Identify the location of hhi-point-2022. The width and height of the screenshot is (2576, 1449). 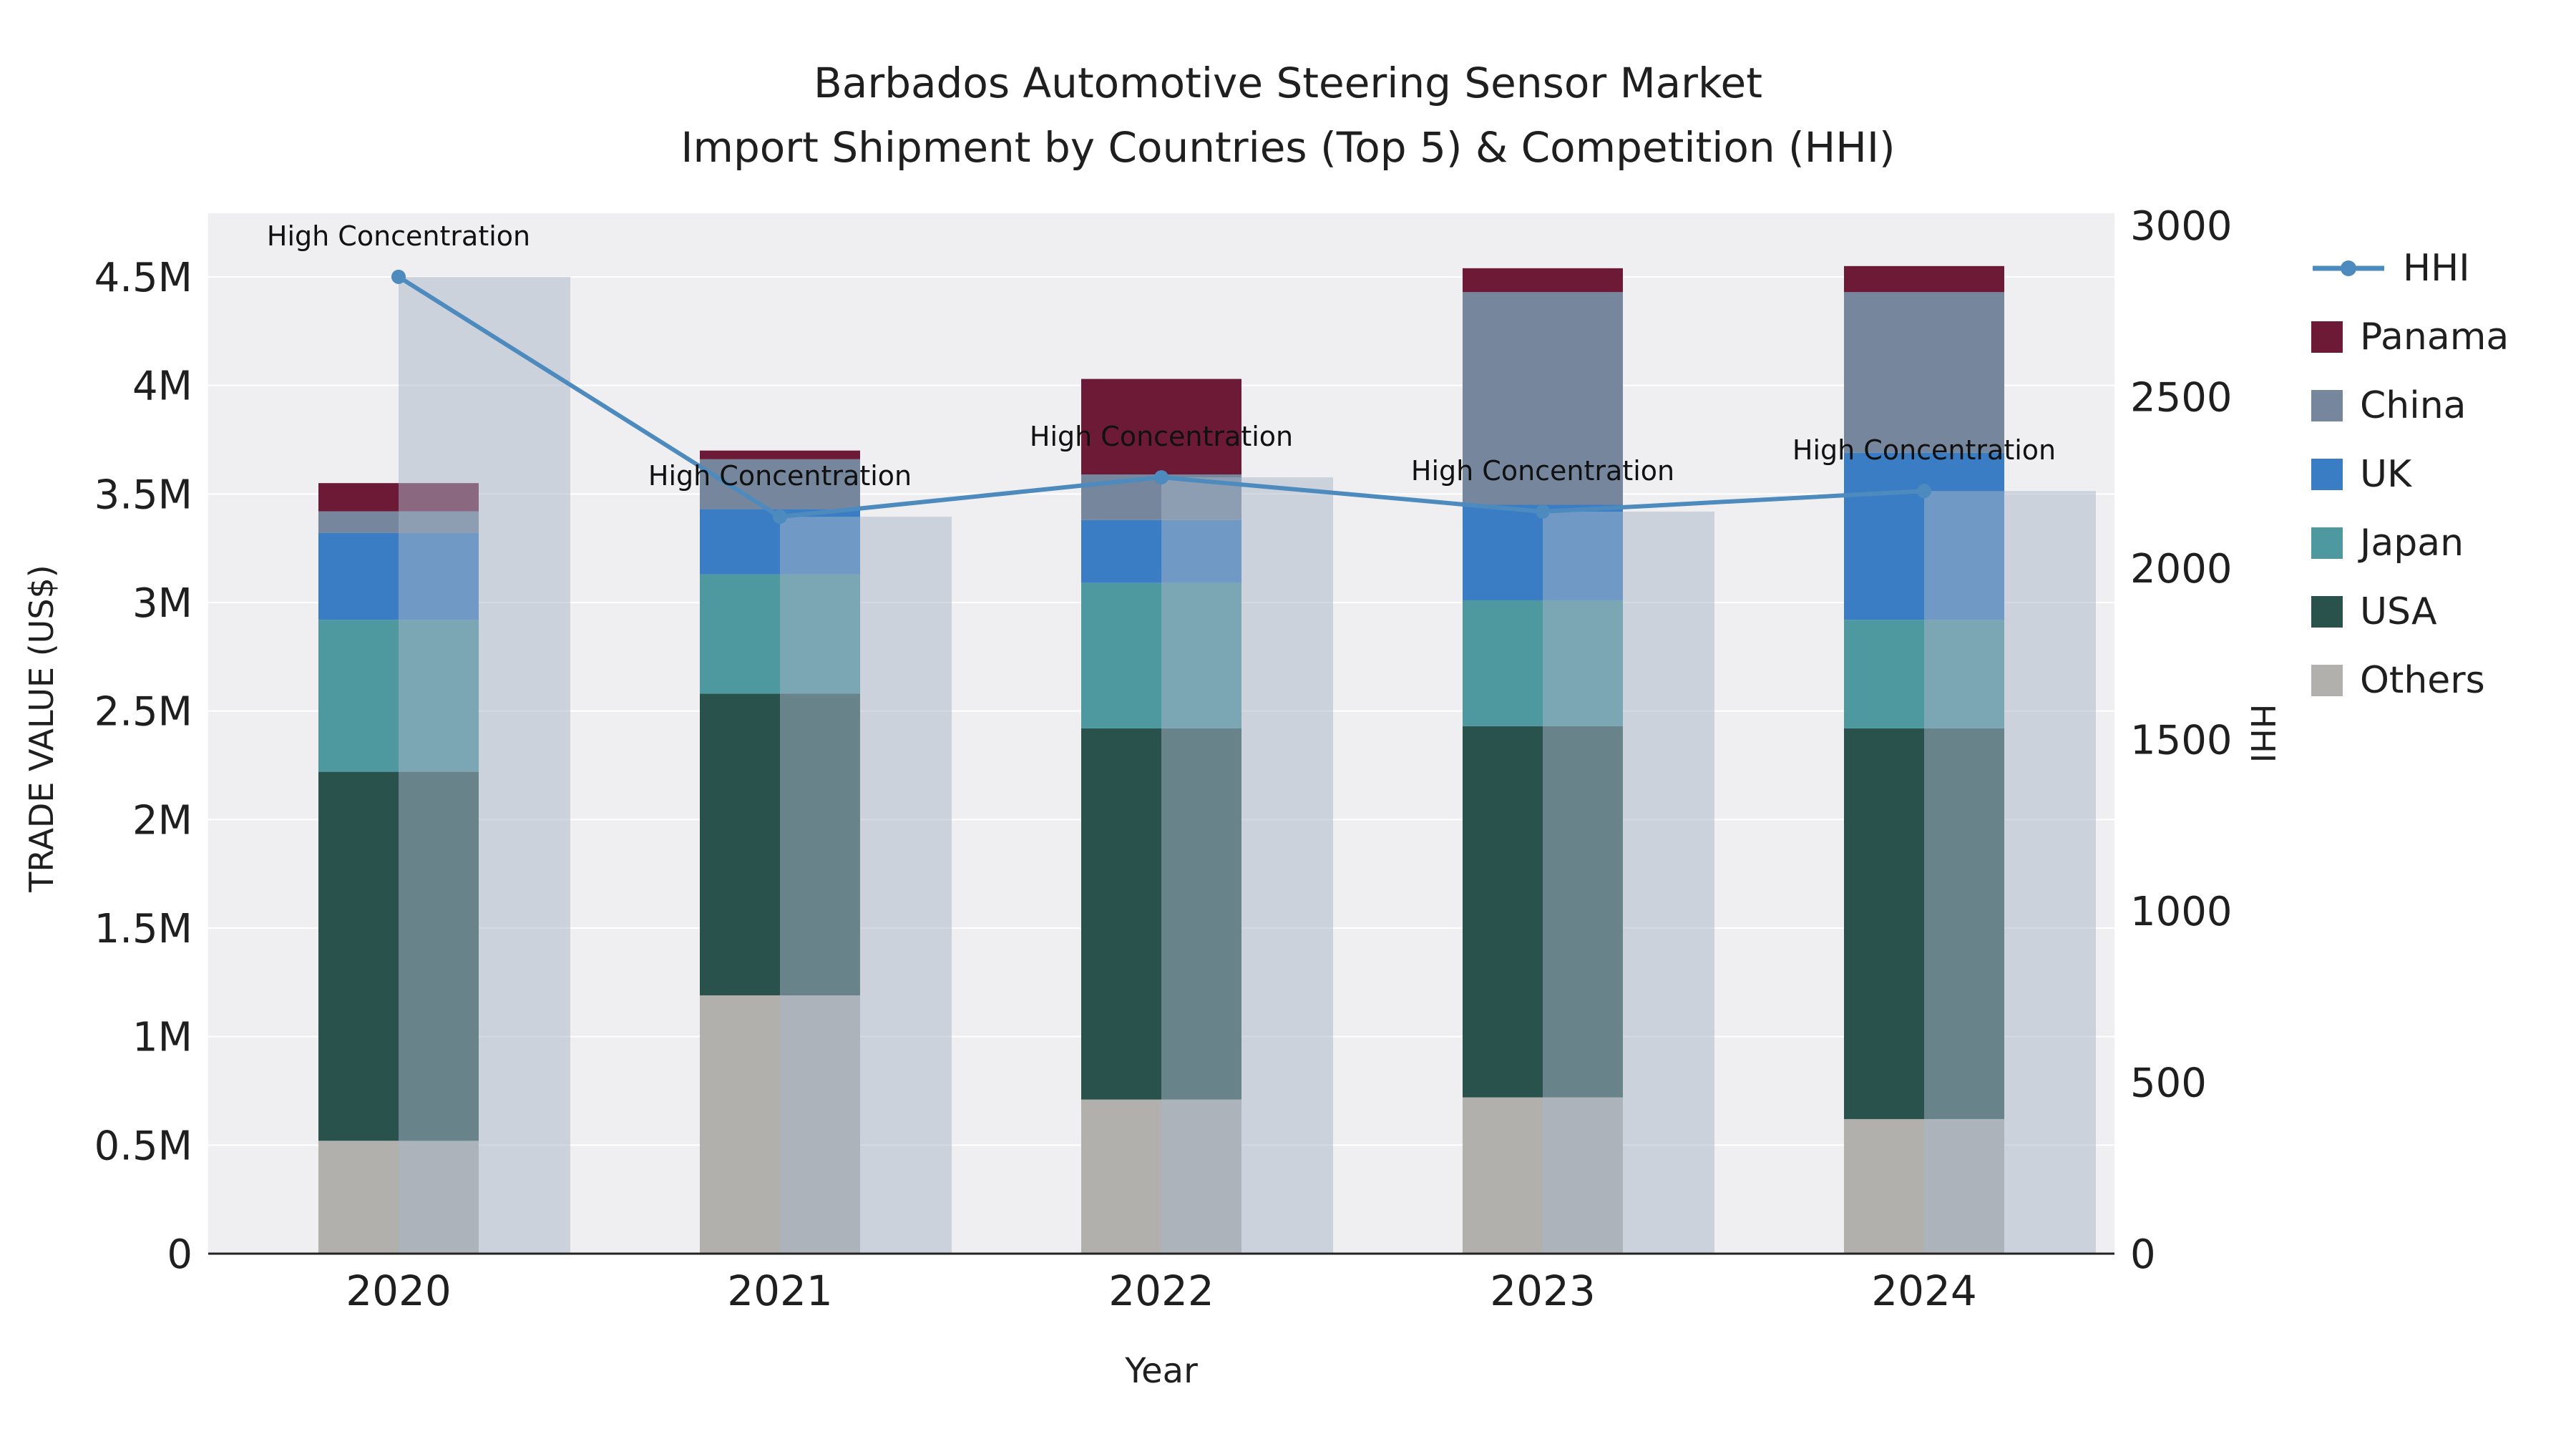
(1161, 478).